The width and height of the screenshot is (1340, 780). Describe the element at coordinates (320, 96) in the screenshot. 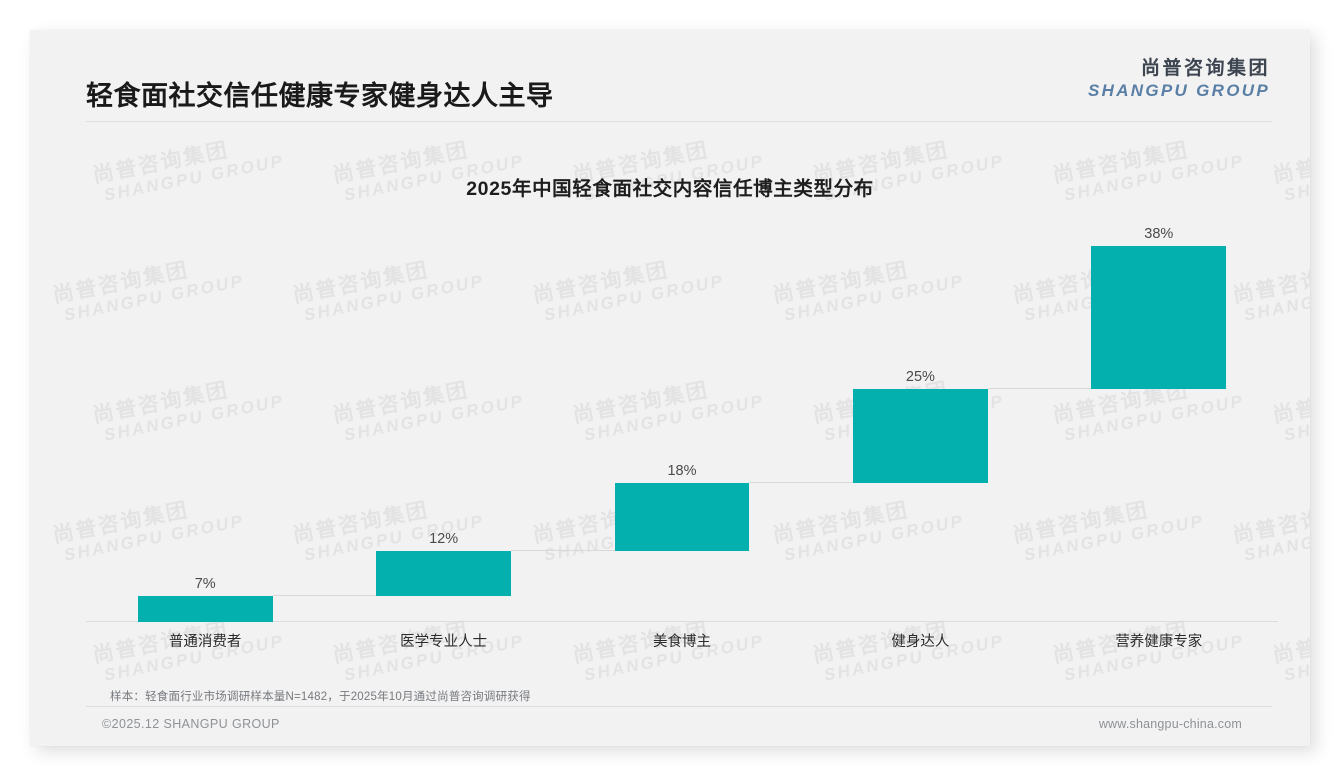

I see `page-title: 轻食面社交信任健康专家健身达人主导` at that location.